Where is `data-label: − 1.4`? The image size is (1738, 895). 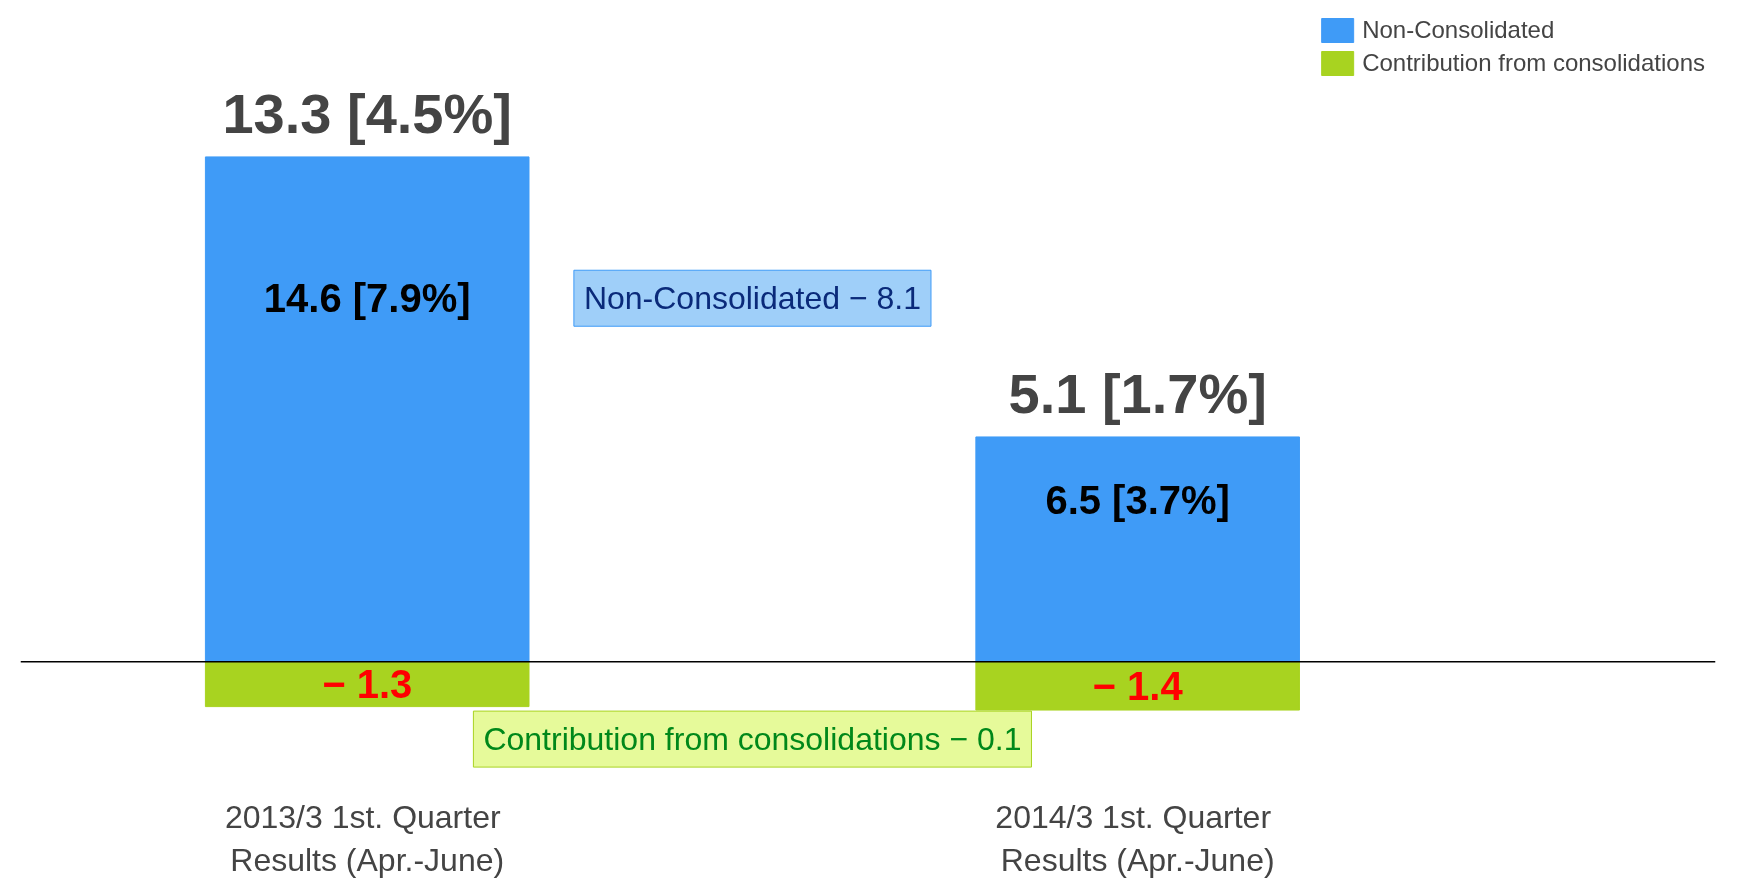
data-label: − 1.4 is located at coordinates (1138, 685).